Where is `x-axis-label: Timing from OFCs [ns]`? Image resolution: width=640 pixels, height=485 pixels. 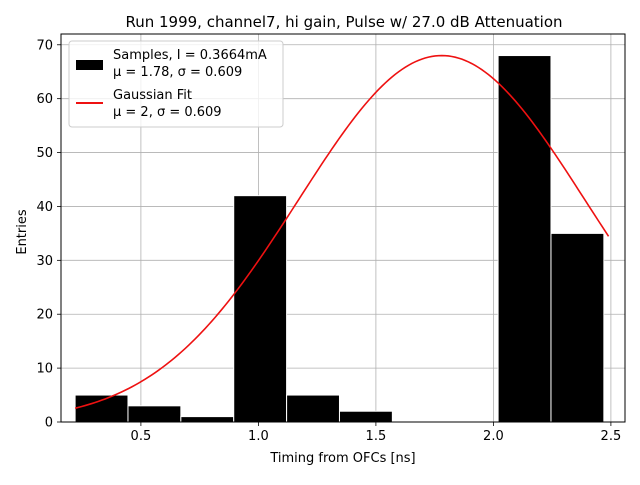 x-axis-label: Timing from OFCs [ns] is located at coordinates (342, 458).